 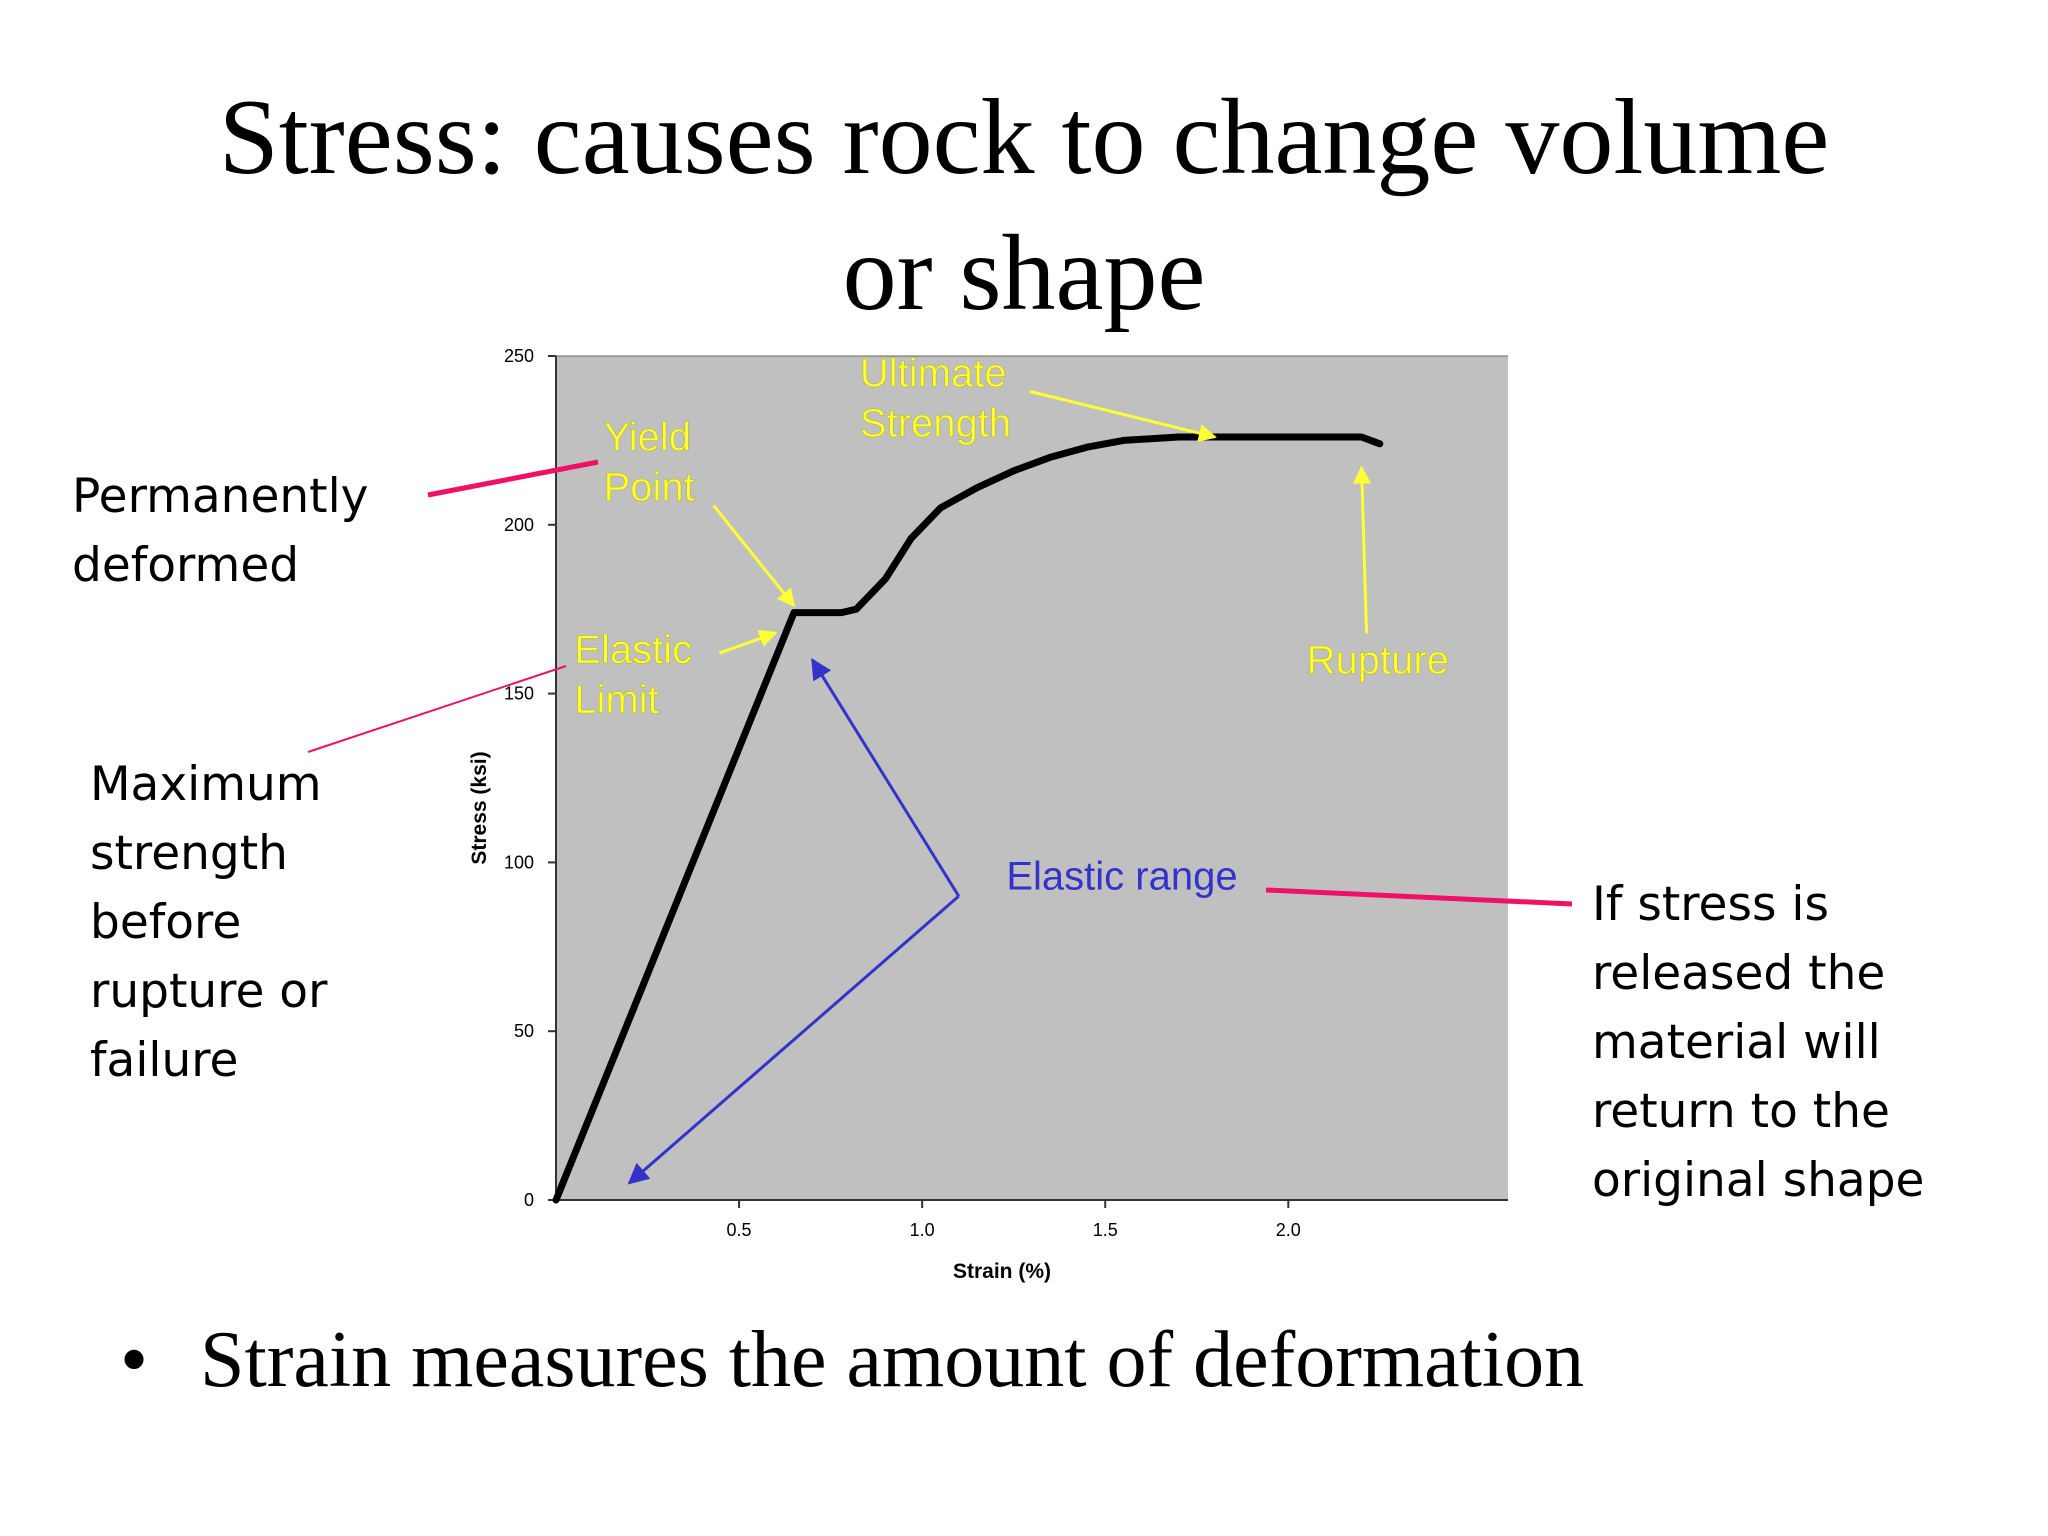 What do you see at coordinates (209, 991) in the screenshot?
I see `note-line: rupture or` at bounding box center [209, 991].